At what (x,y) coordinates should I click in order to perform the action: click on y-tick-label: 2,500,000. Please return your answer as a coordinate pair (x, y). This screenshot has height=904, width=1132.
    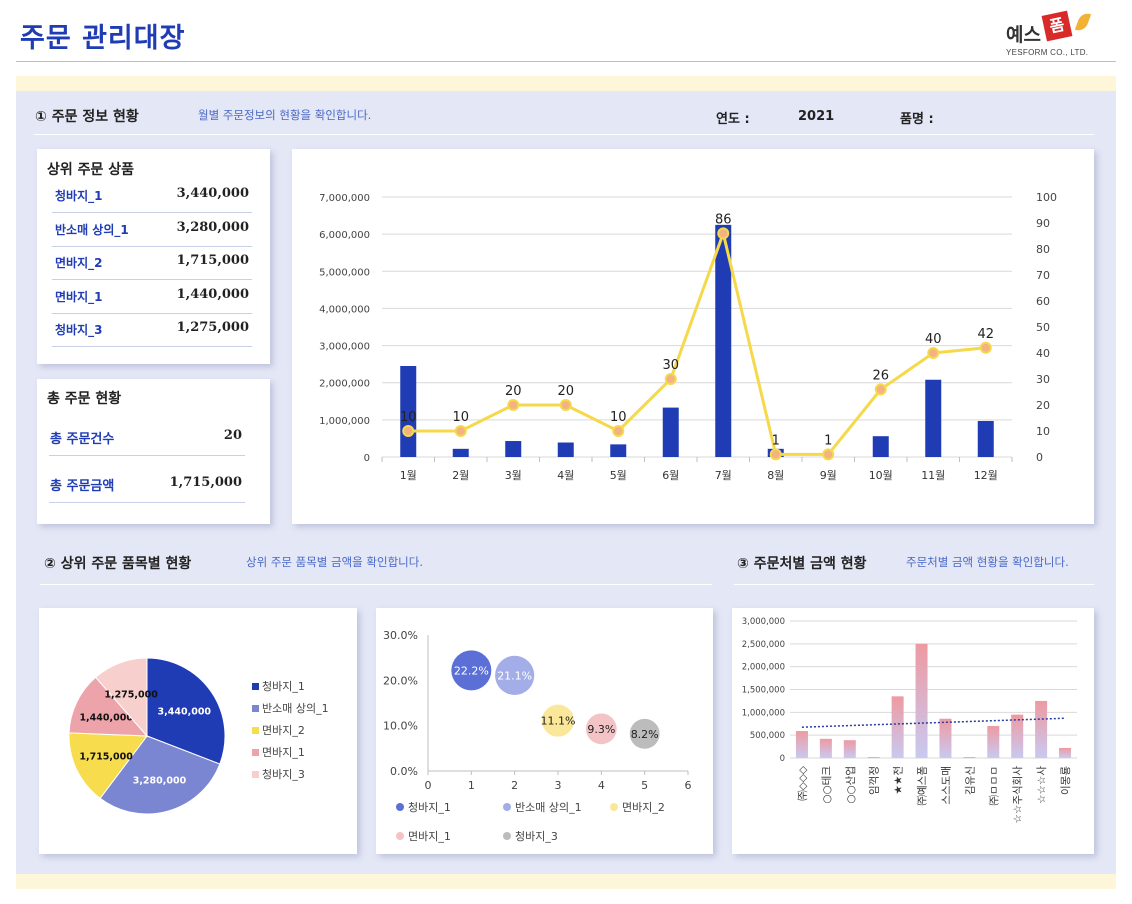
    Looking at the image, I should click on (763, 645).